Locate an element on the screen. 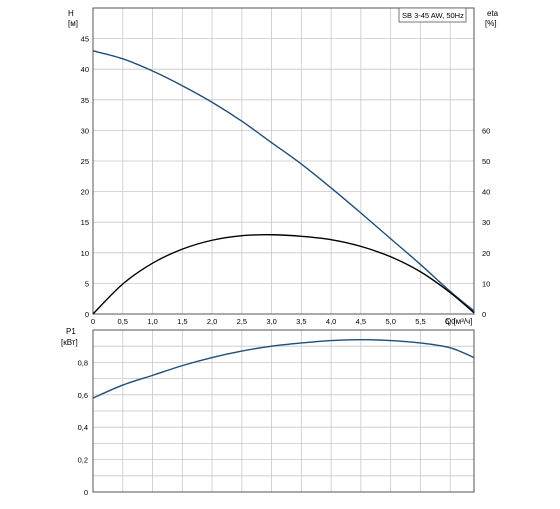 The width and height of the screenshot is (560, 509). power-axis-unit: [кВт] is located at coordinates (69, 342).